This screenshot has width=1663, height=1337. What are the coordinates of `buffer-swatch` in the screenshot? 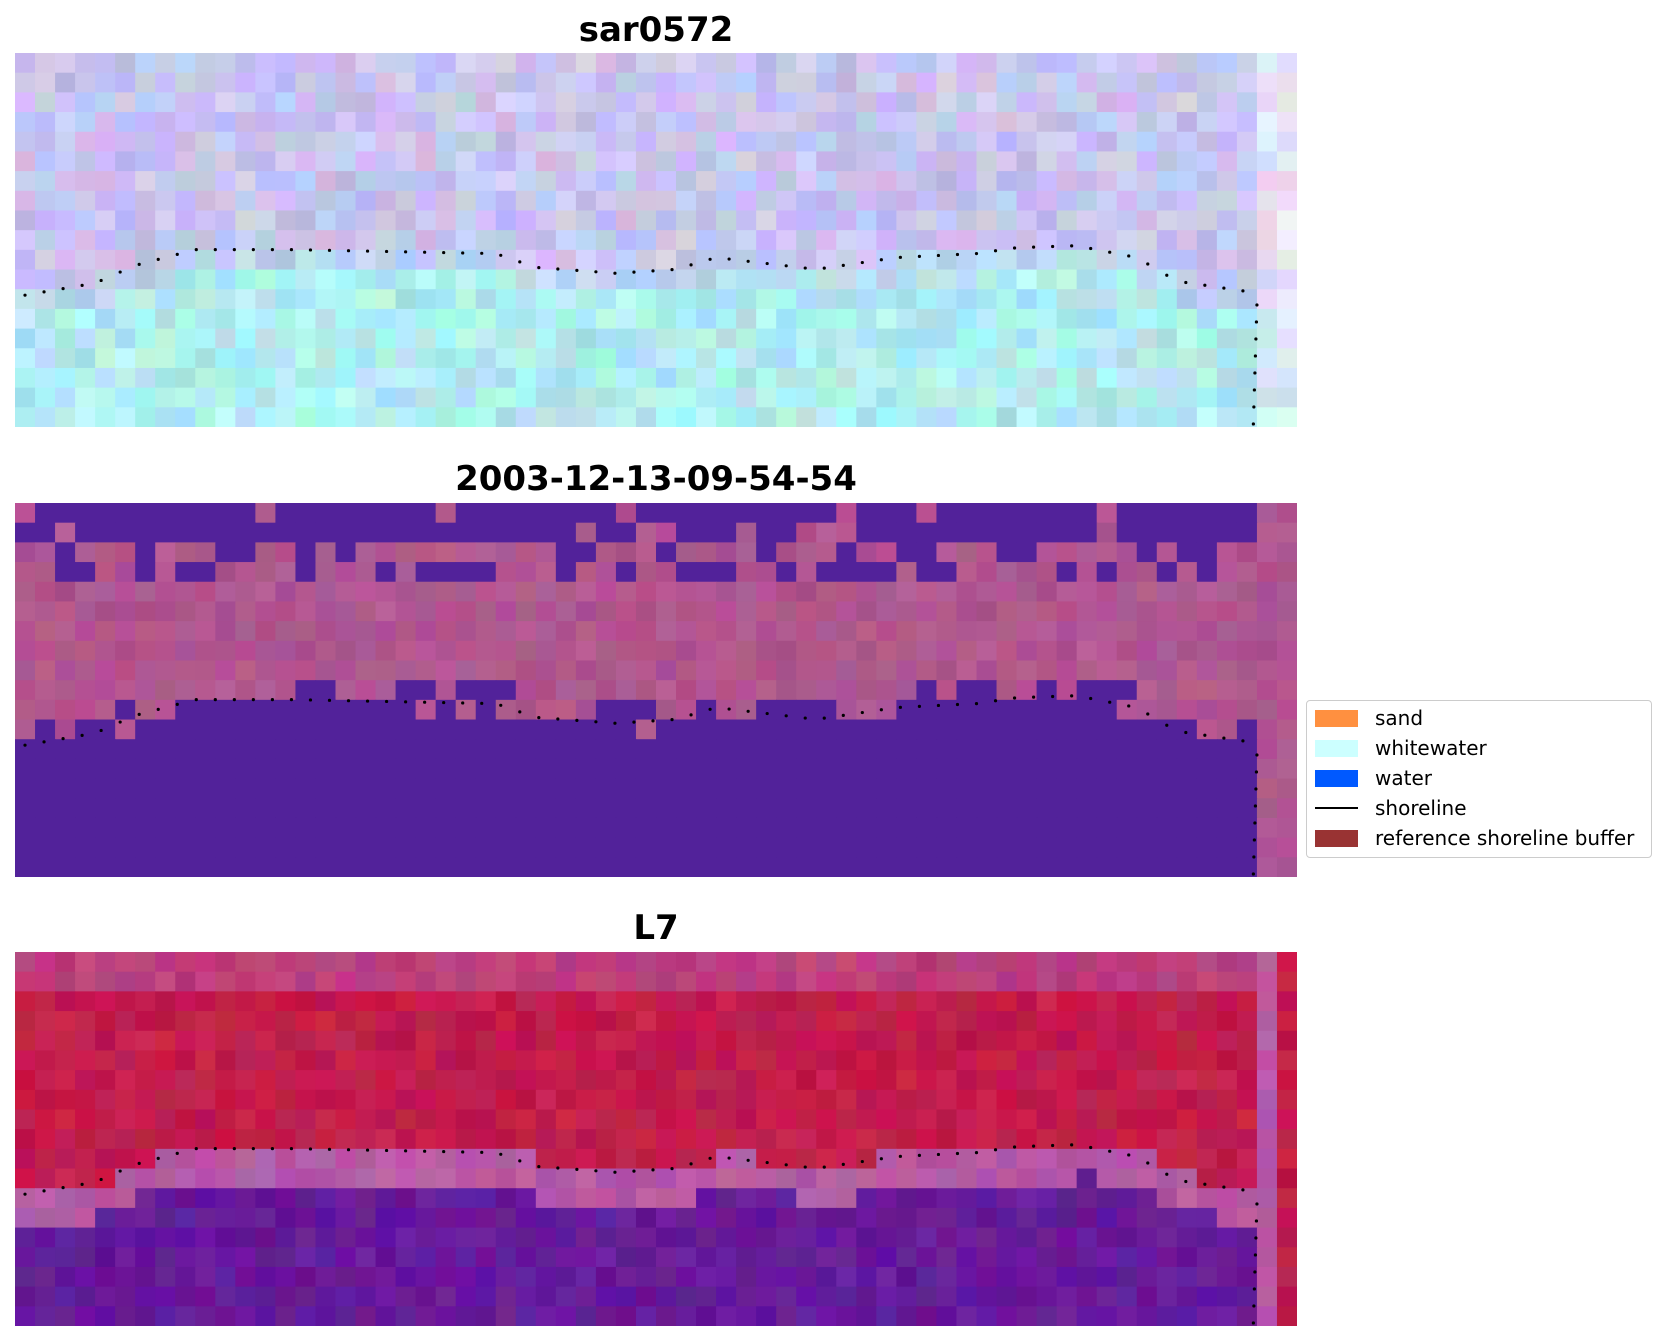 It's located at (1336, 838).